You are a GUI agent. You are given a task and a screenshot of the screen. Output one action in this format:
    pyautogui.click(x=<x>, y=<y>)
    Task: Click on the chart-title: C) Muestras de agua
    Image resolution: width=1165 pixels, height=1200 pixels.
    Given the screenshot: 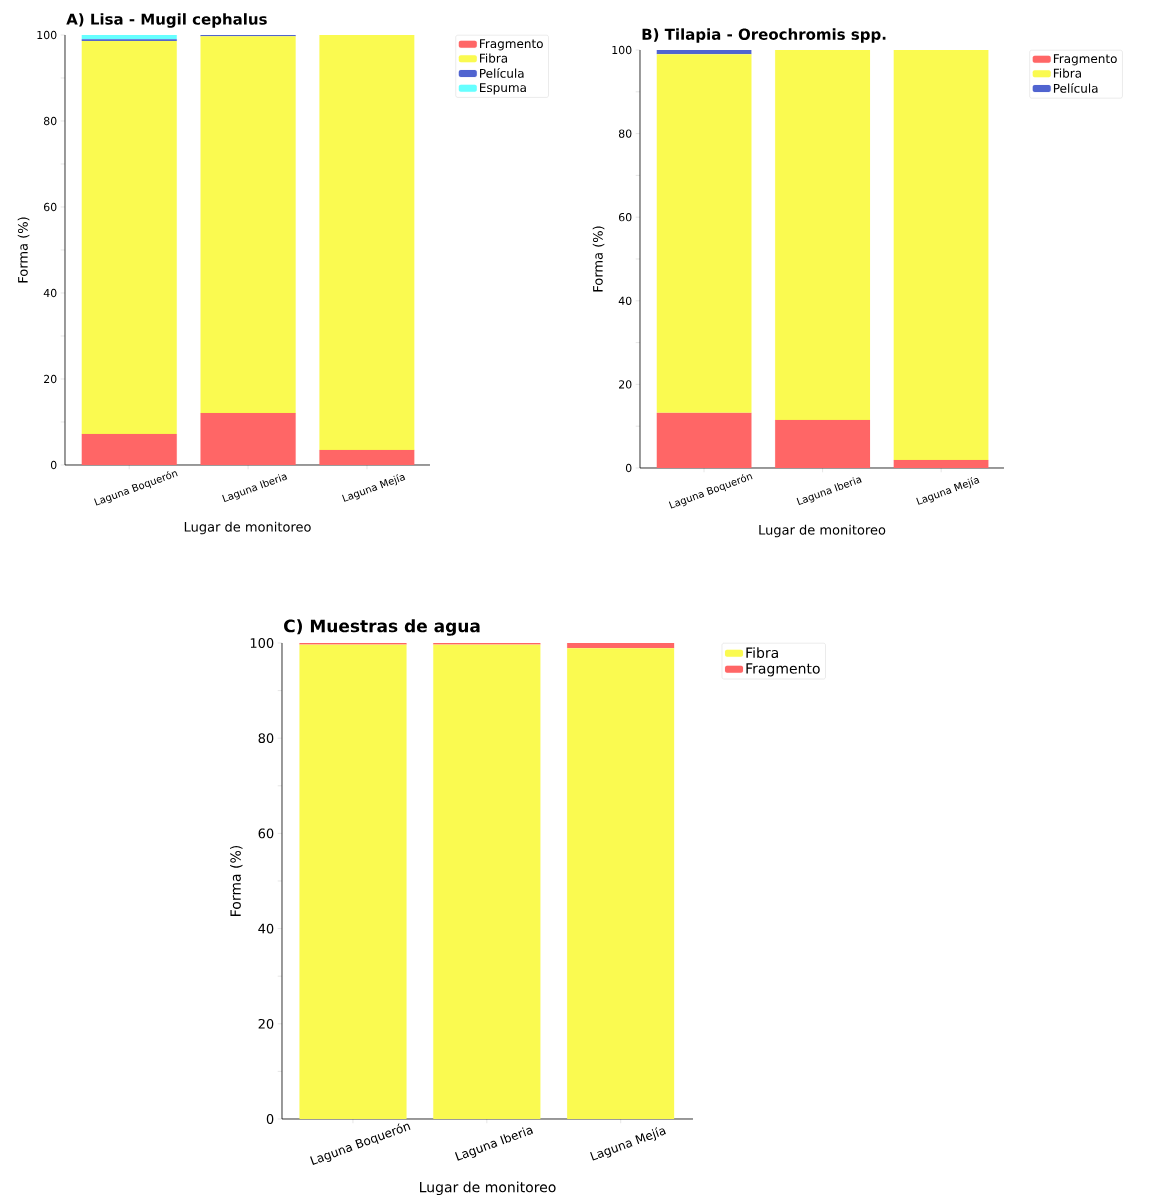 What is the action you would take?
    pyautogui.click(x=382, y=627)
    